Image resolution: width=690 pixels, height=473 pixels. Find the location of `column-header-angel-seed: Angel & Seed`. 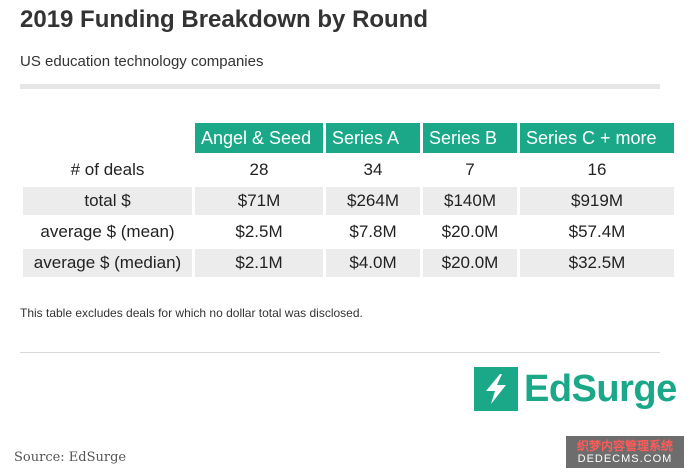

column-header-angel-seed: Angel & Seed is located at coordinates (259, 138).